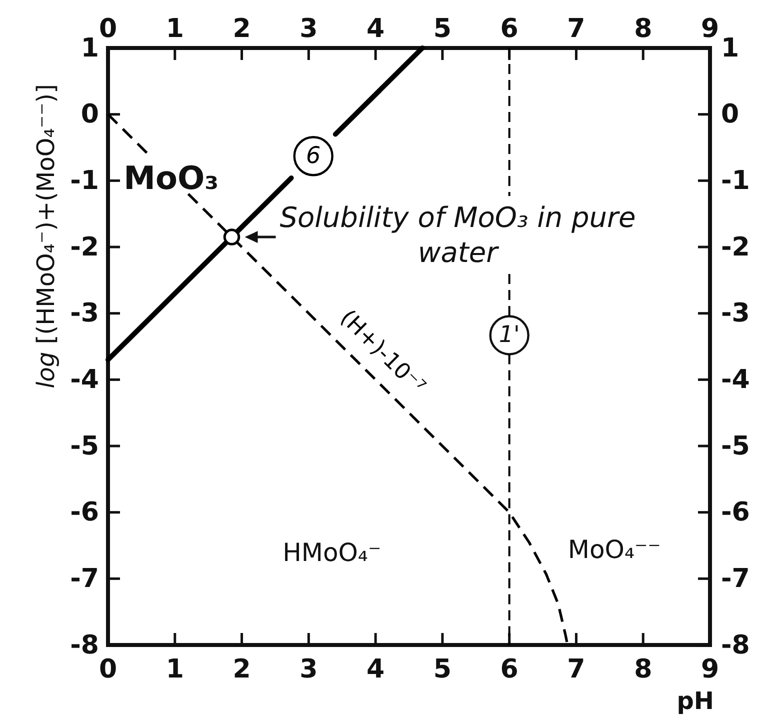 The height and width of the screenshot is (721, 768). I want to click on y-tick-label: -8, so click(84, 645).